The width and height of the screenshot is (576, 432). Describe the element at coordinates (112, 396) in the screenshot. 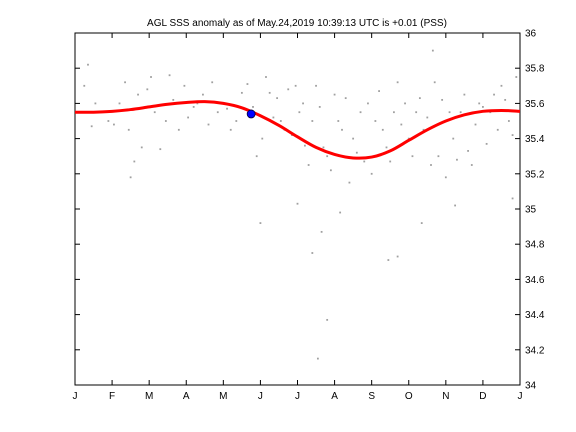

I see `x-tick-label: F` at that location.